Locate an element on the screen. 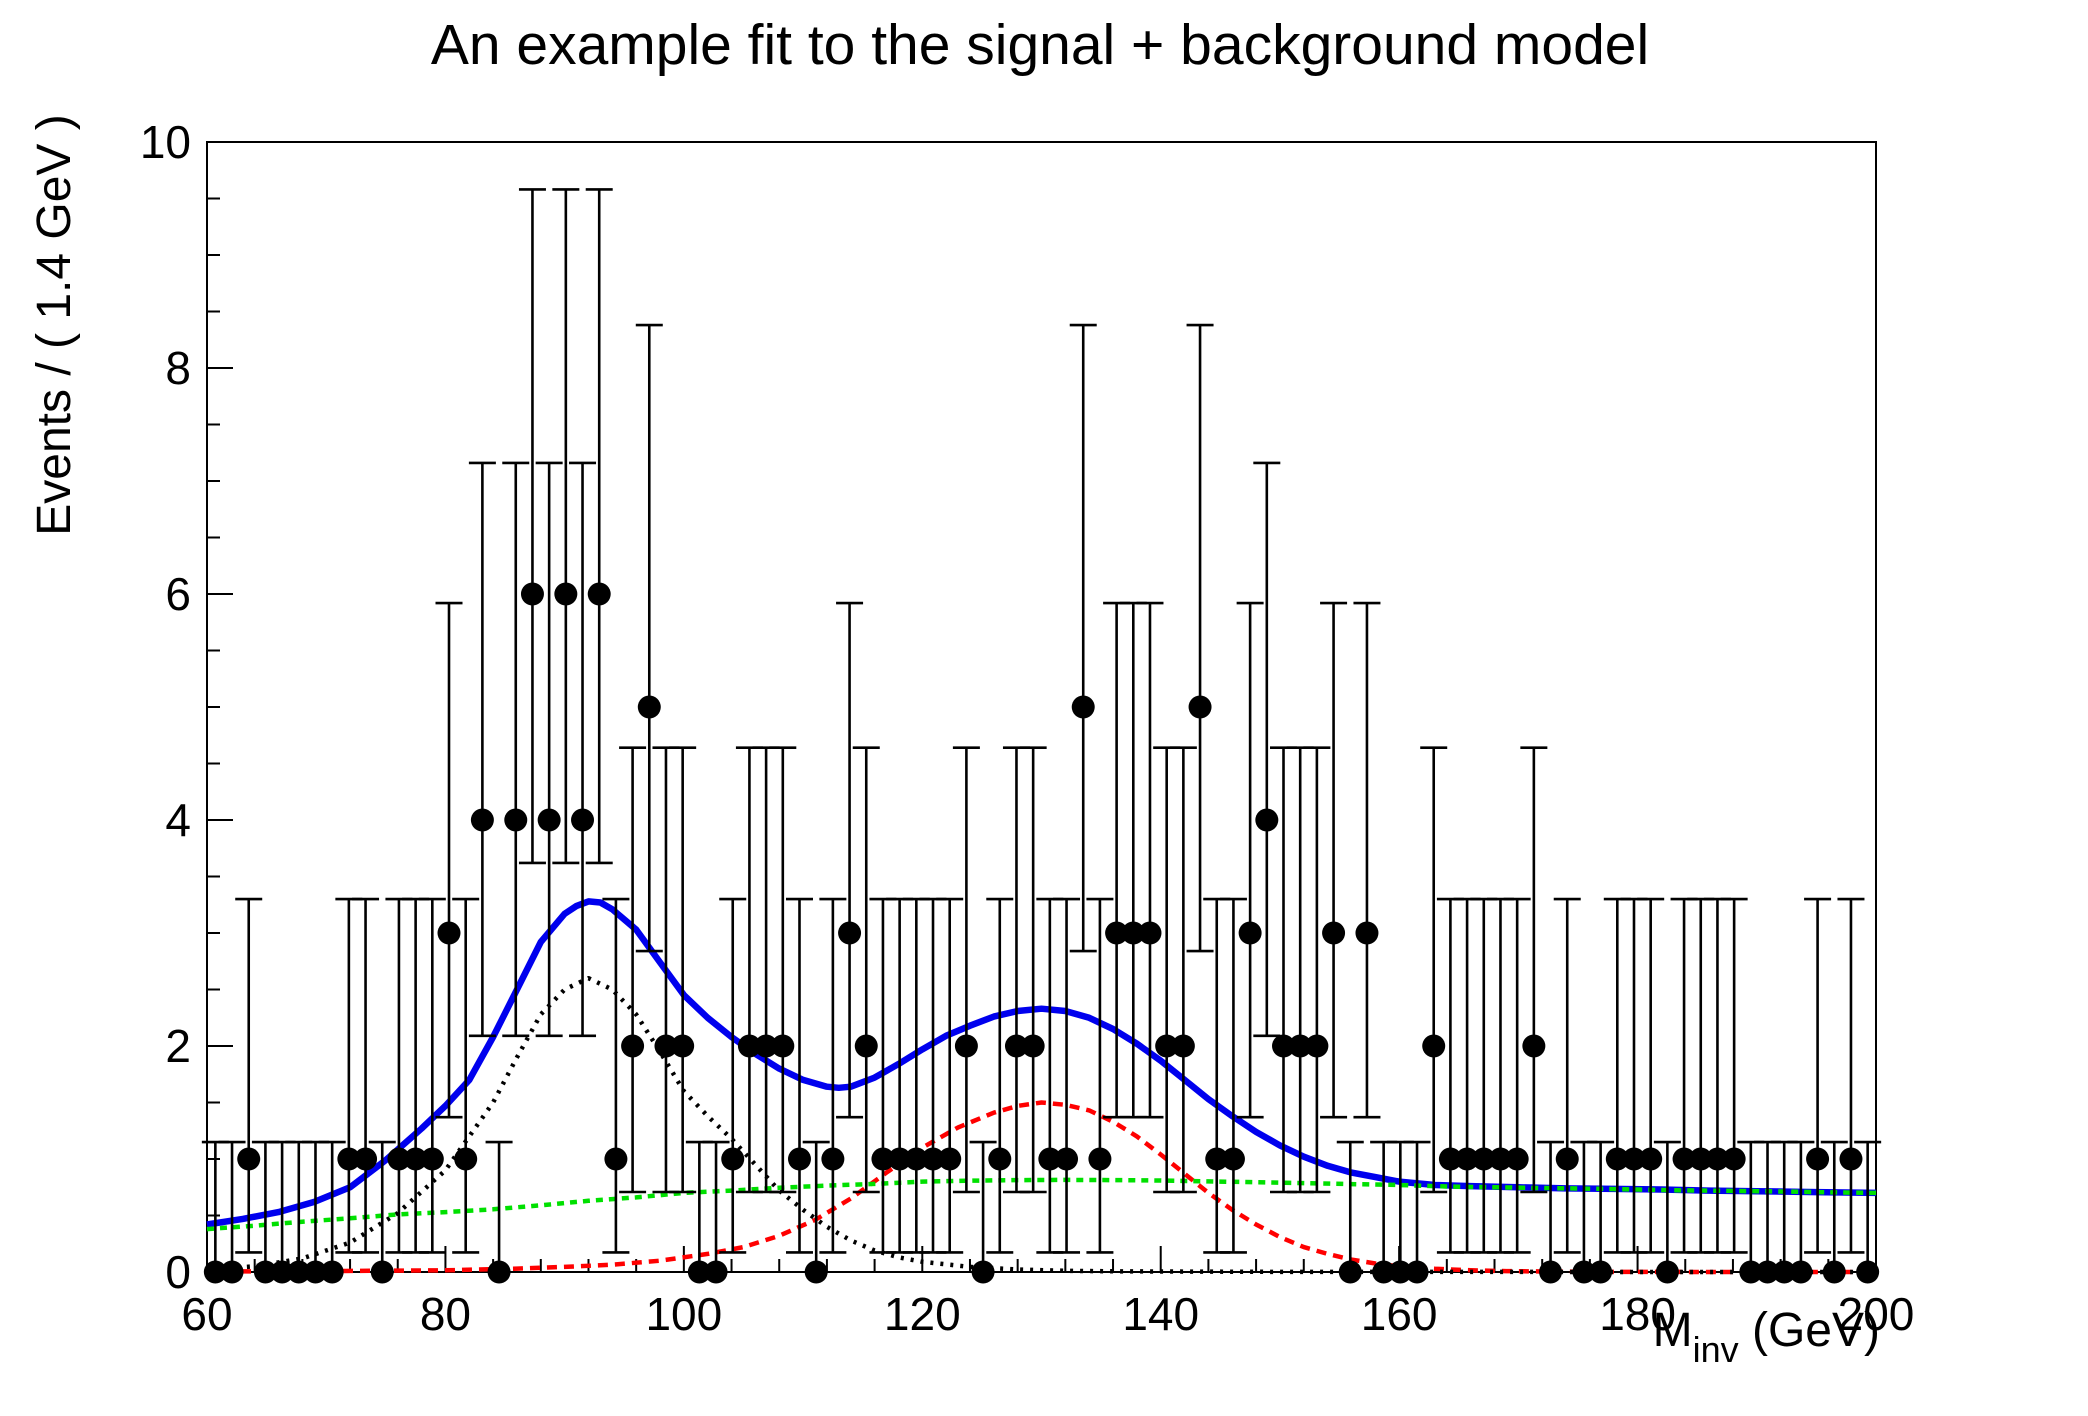  y-tick-label: 10 is located at coordinates (165, 142).